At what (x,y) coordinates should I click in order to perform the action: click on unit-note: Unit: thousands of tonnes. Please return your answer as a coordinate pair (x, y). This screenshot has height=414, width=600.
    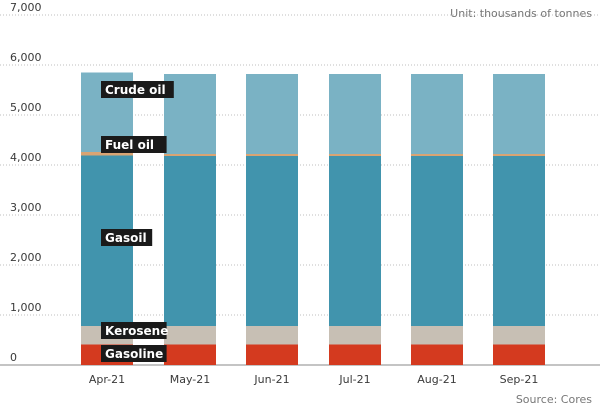
    Looking at the image, I should click on (521, 13).